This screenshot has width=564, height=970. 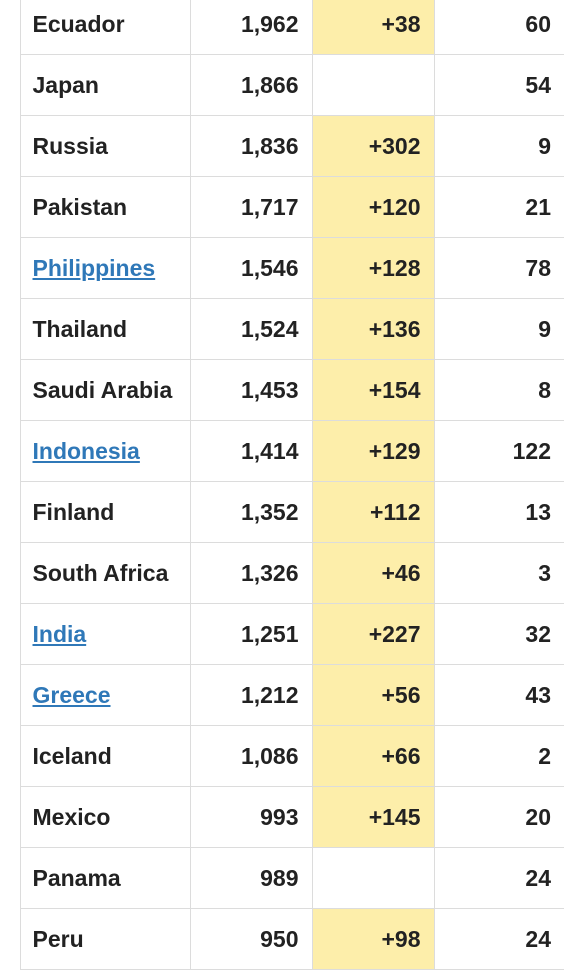 What do you see at coordinates (372, 390) in the screenshot?
I see `new-cell: +154` at bounding box center [372, 390].